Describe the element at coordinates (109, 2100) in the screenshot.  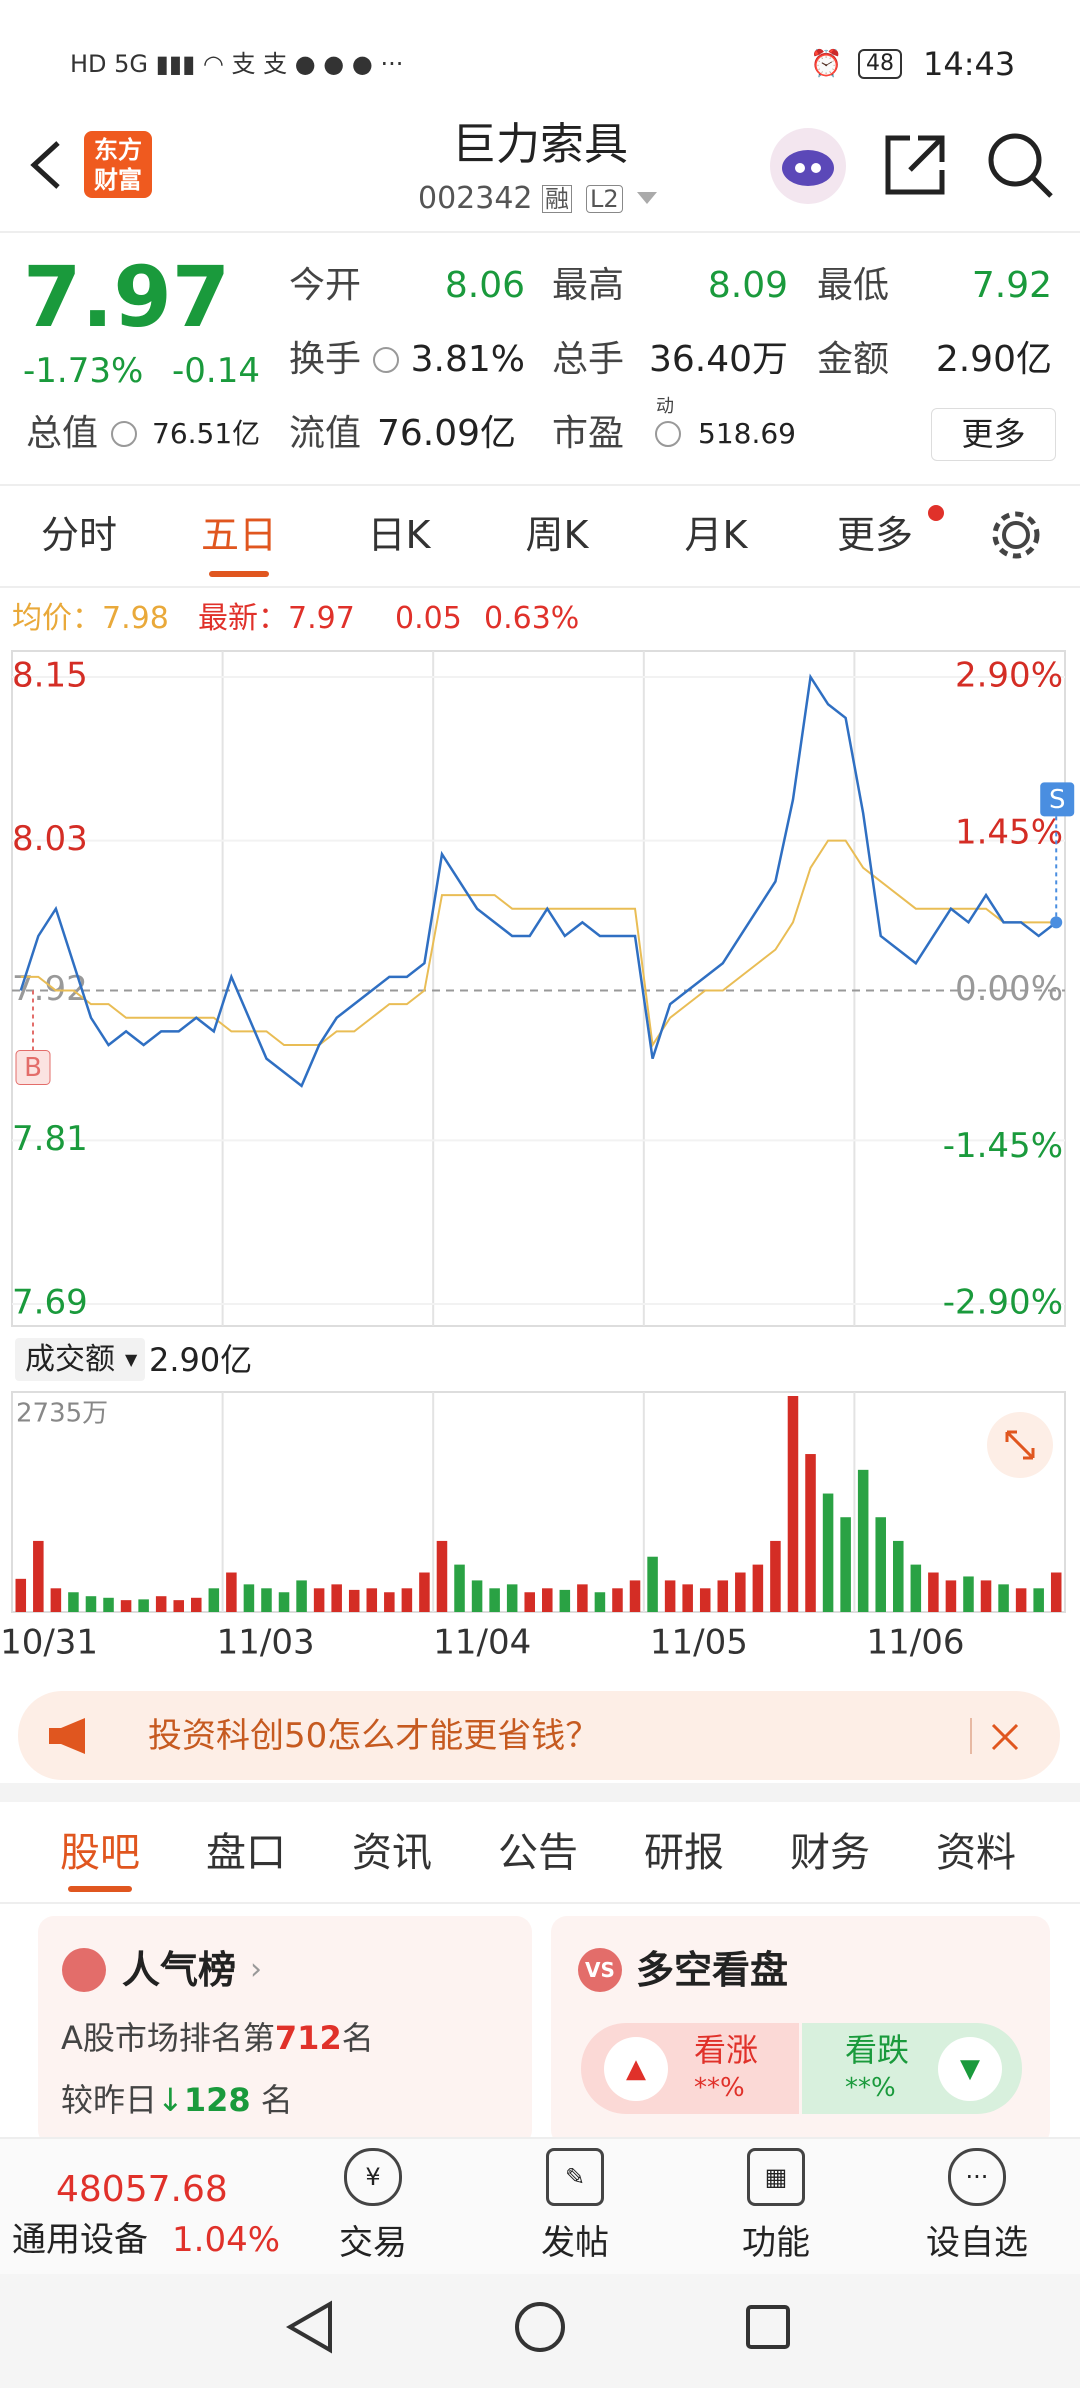
I see `delta-text: 较昨日` at that location.